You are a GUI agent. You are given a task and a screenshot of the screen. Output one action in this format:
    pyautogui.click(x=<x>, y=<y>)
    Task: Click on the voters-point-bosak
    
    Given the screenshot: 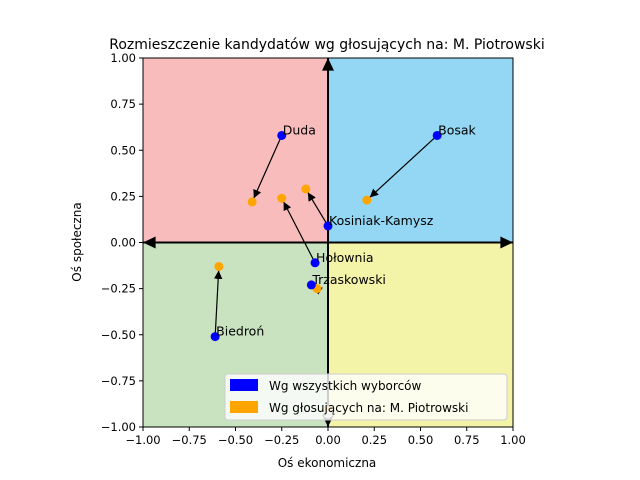 What is the action you would take?
    pyautogui.click(x=367, y=200)
    